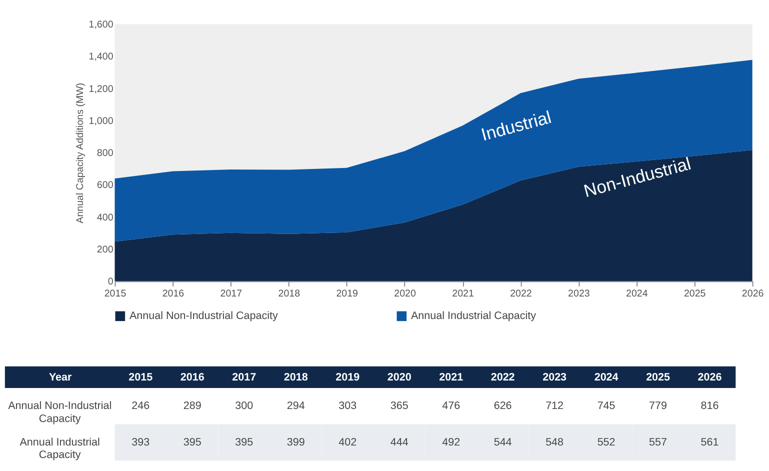 Image resolution: width=769 pixels, height=471 pixels. I want to click on y-tick-label: 1,600, so click(101, 25).